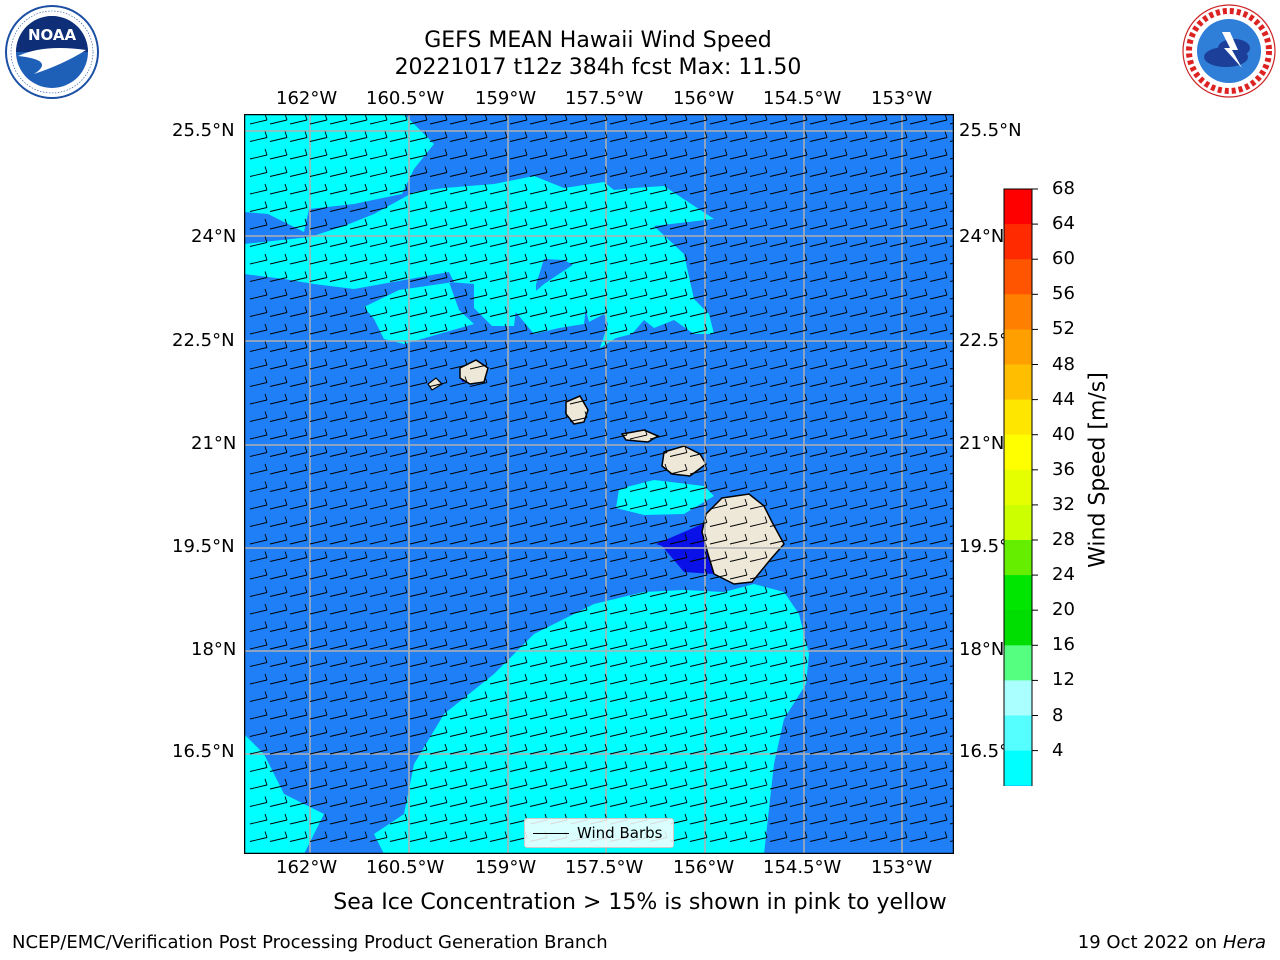 This screenshot has height=960, width=1280. Describe the element at coordinates (620, 833) in the screenshot. I see `legend-label: Wind Barbs` at that location.